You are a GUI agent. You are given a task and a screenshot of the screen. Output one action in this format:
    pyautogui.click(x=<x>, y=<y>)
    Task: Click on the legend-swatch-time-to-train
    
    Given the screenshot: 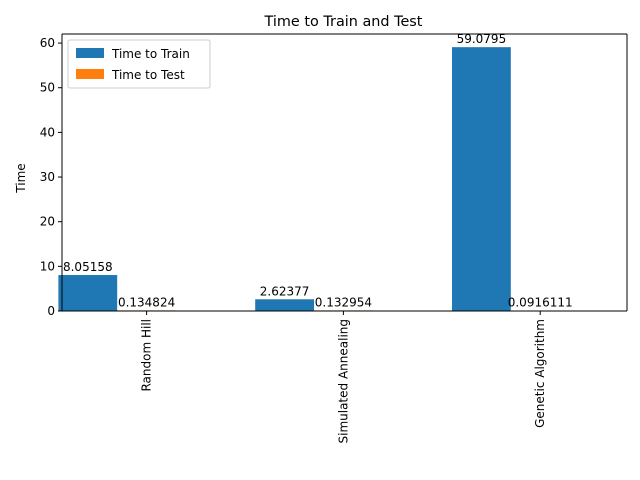 What is the action you would take?
    pyautogui.click(x=90, y=53)
    